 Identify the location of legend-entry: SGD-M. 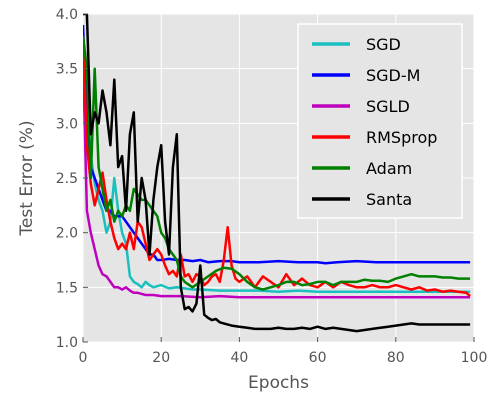
(393, 75).